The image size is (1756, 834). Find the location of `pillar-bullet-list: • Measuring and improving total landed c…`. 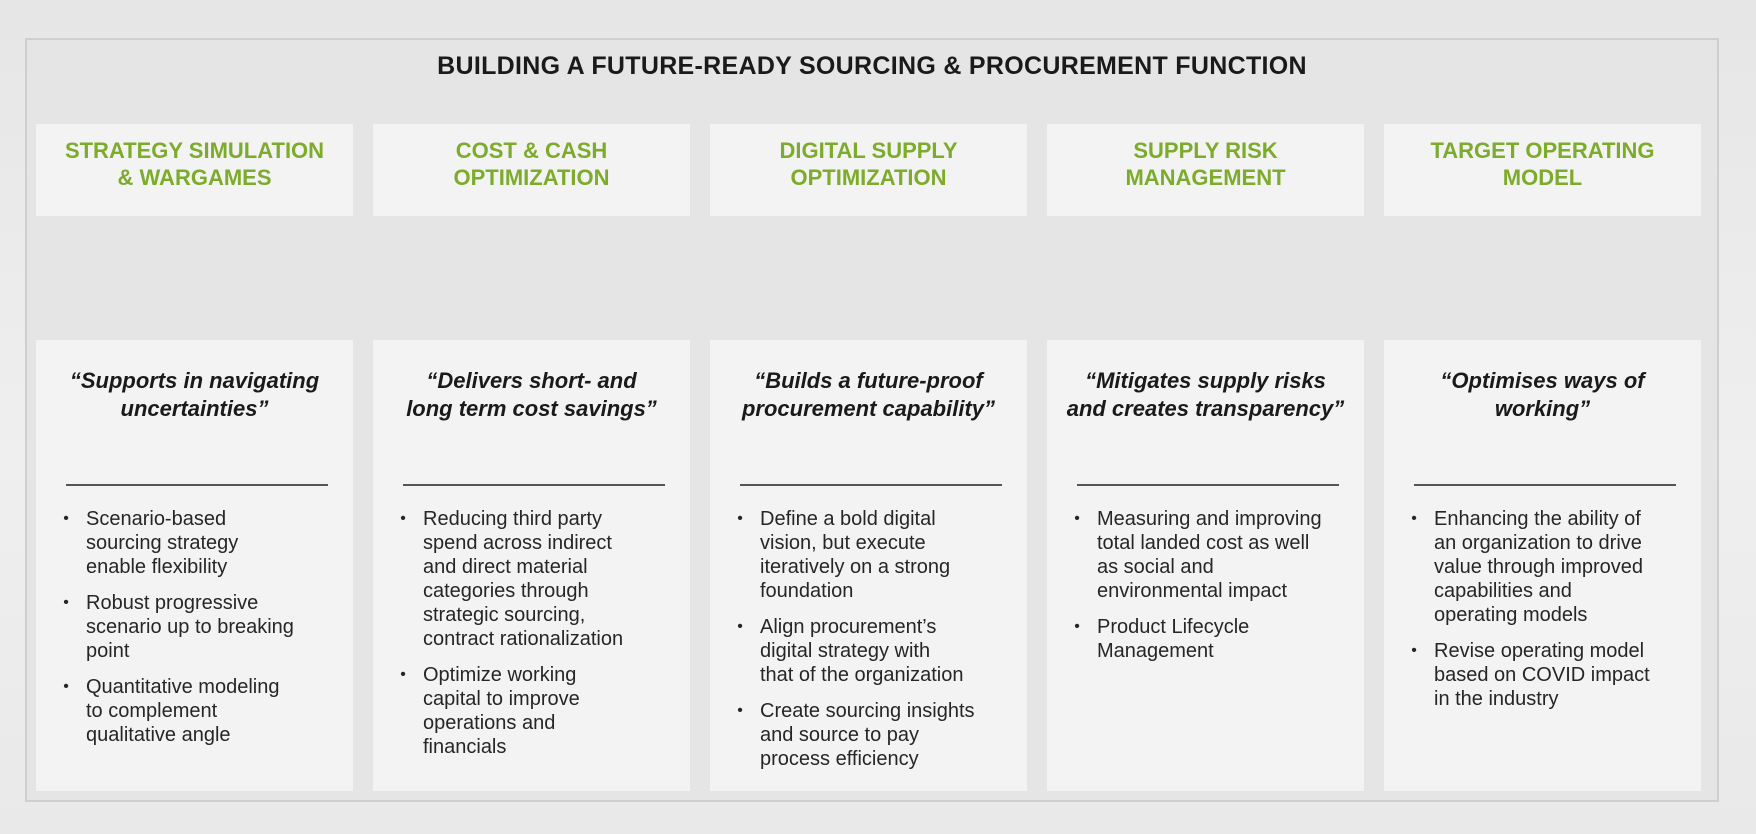

pillar-bullet-list: • Measuring and improving total landed c… is located at coordinates (1213, 591).